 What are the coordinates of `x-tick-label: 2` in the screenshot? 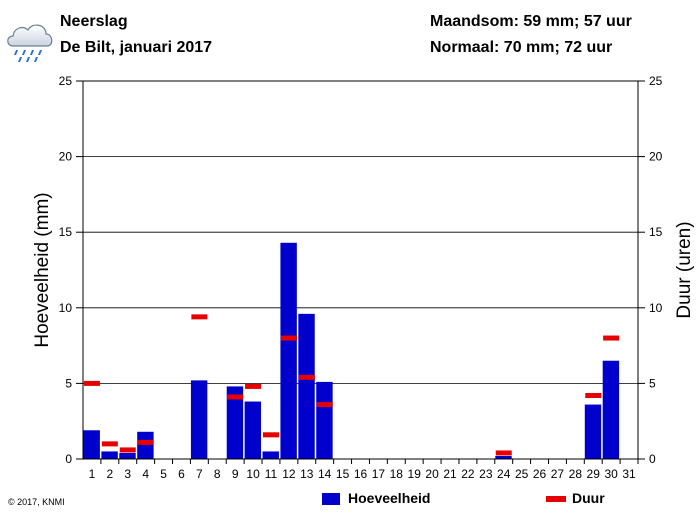 It's located at (110, 474).